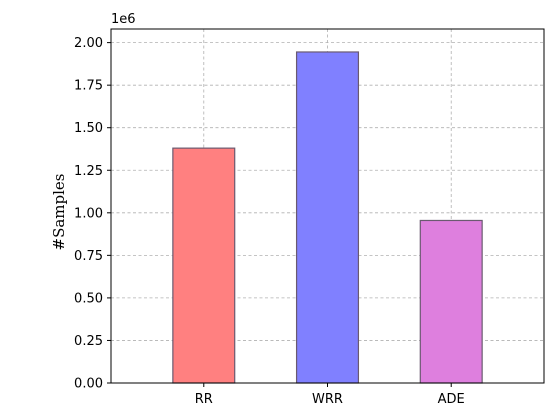 The width and height of the screenshot is (556, 417). Describe the element at coordinates (88, 128) in the screenshot. I see `y-tick-label: 1.50` at that location.